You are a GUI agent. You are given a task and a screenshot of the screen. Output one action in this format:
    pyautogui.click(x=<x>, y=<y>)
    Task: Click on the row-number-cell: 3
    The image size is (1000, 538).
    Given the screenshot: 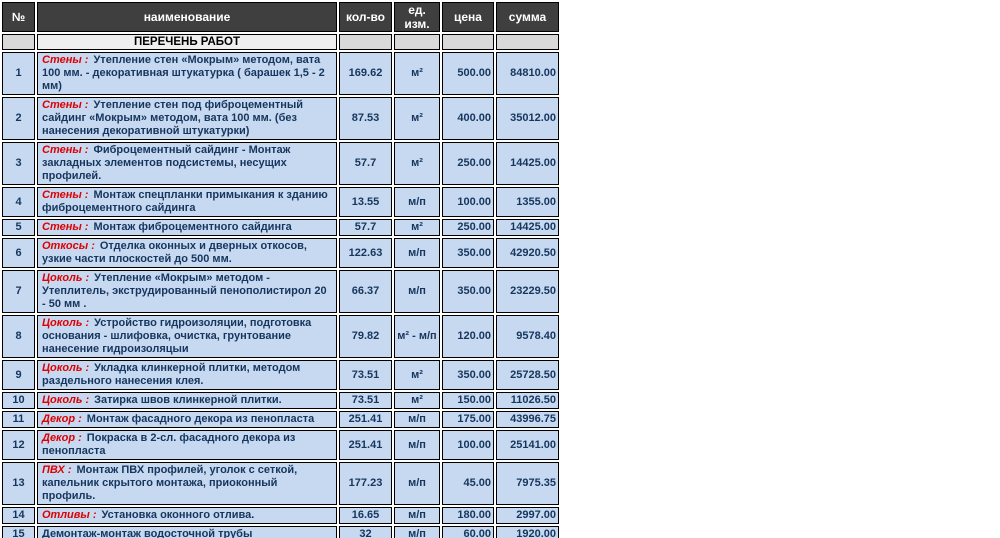 What is the action you would take?
    pyautogui.click(x=18, y=163)
    